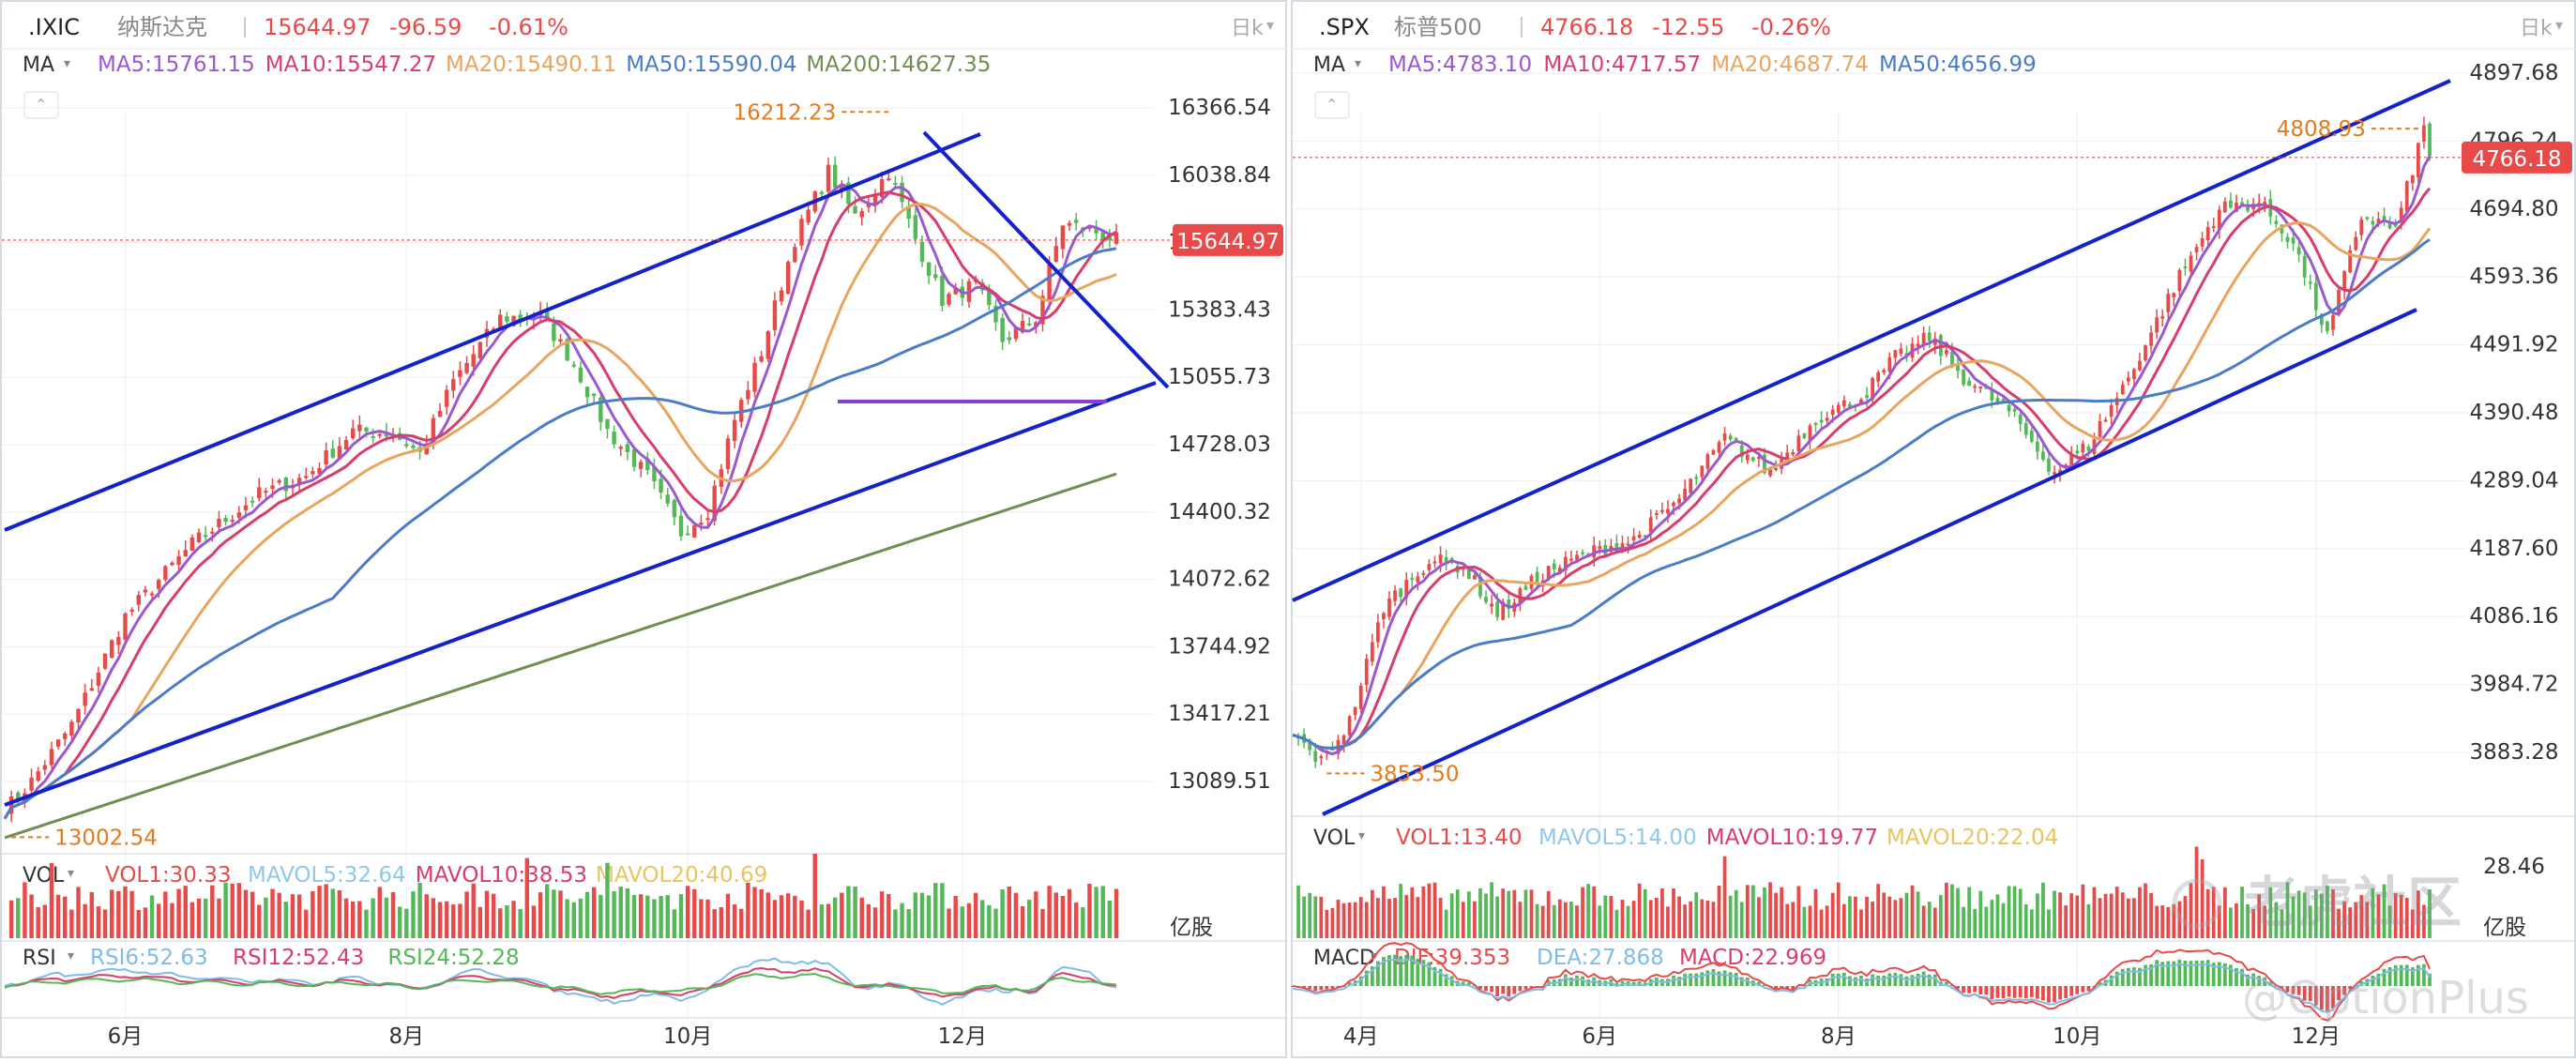 The image size is (2576, 1062). Describe the element at coordinates (2316, 1036) in the screenshot. I see `x-tick-label: 12月` at that location.